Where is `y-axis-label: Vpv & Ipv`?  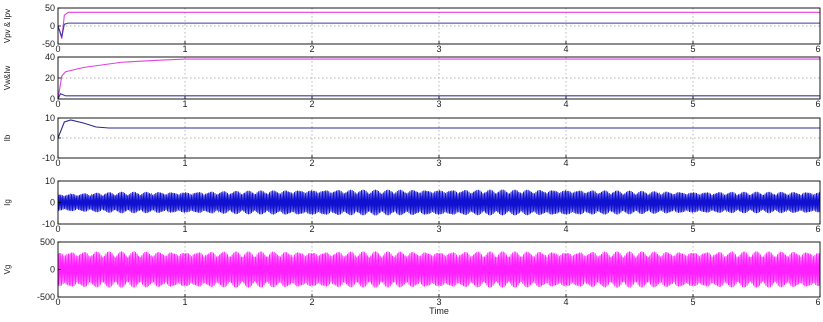
y-axis-label: Vpv & Ipv is located at coordinates (7, 26).